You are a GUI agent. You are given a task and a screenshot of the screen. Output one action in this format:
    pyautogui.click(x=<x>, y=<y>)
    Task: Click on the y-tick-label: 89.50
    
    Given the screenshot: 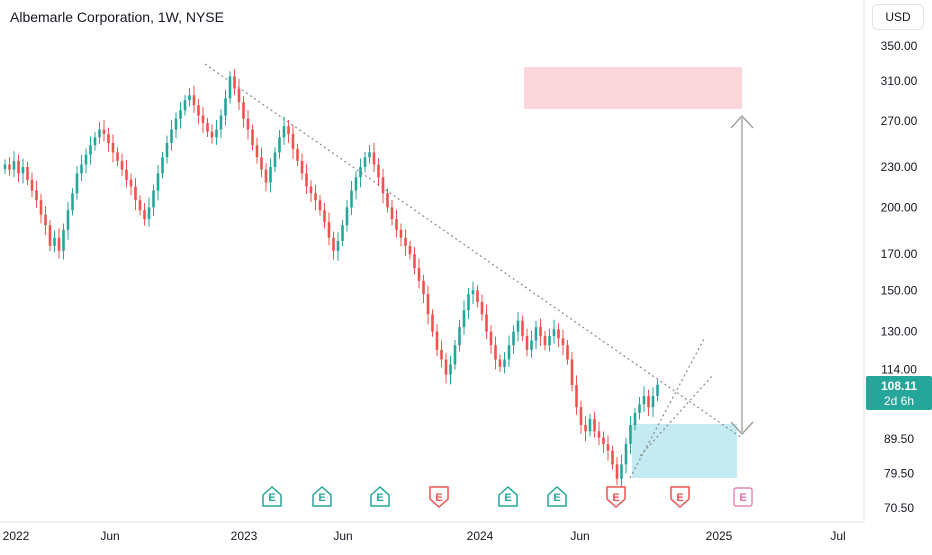 What is the action you would take?
    pyautogui.click(x=899, y=439)
    